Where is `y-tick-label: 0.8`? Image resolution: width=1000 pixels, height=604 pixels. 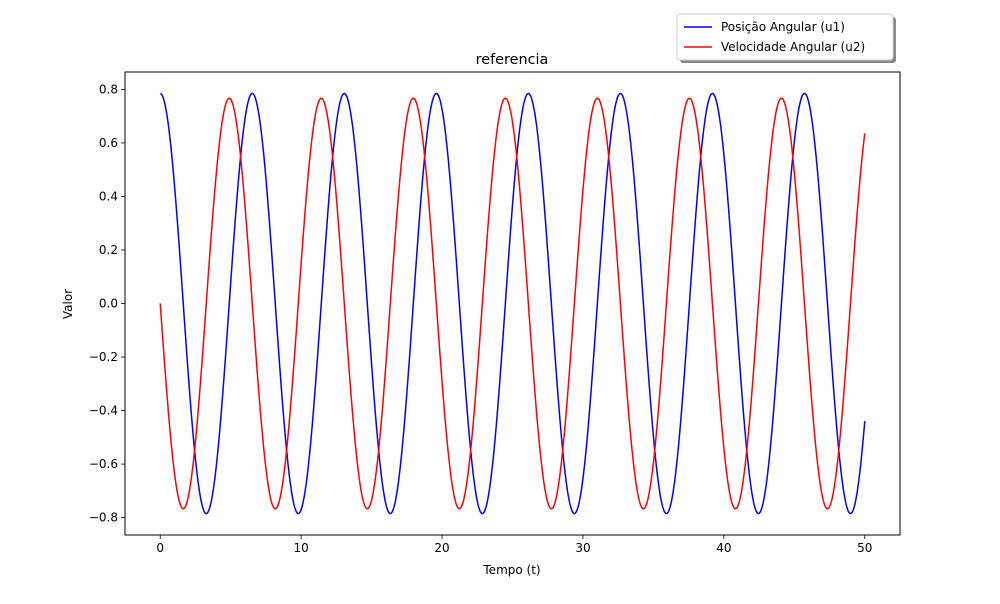 y-tick-label: 0.8 is located at coordinates (108, 89).